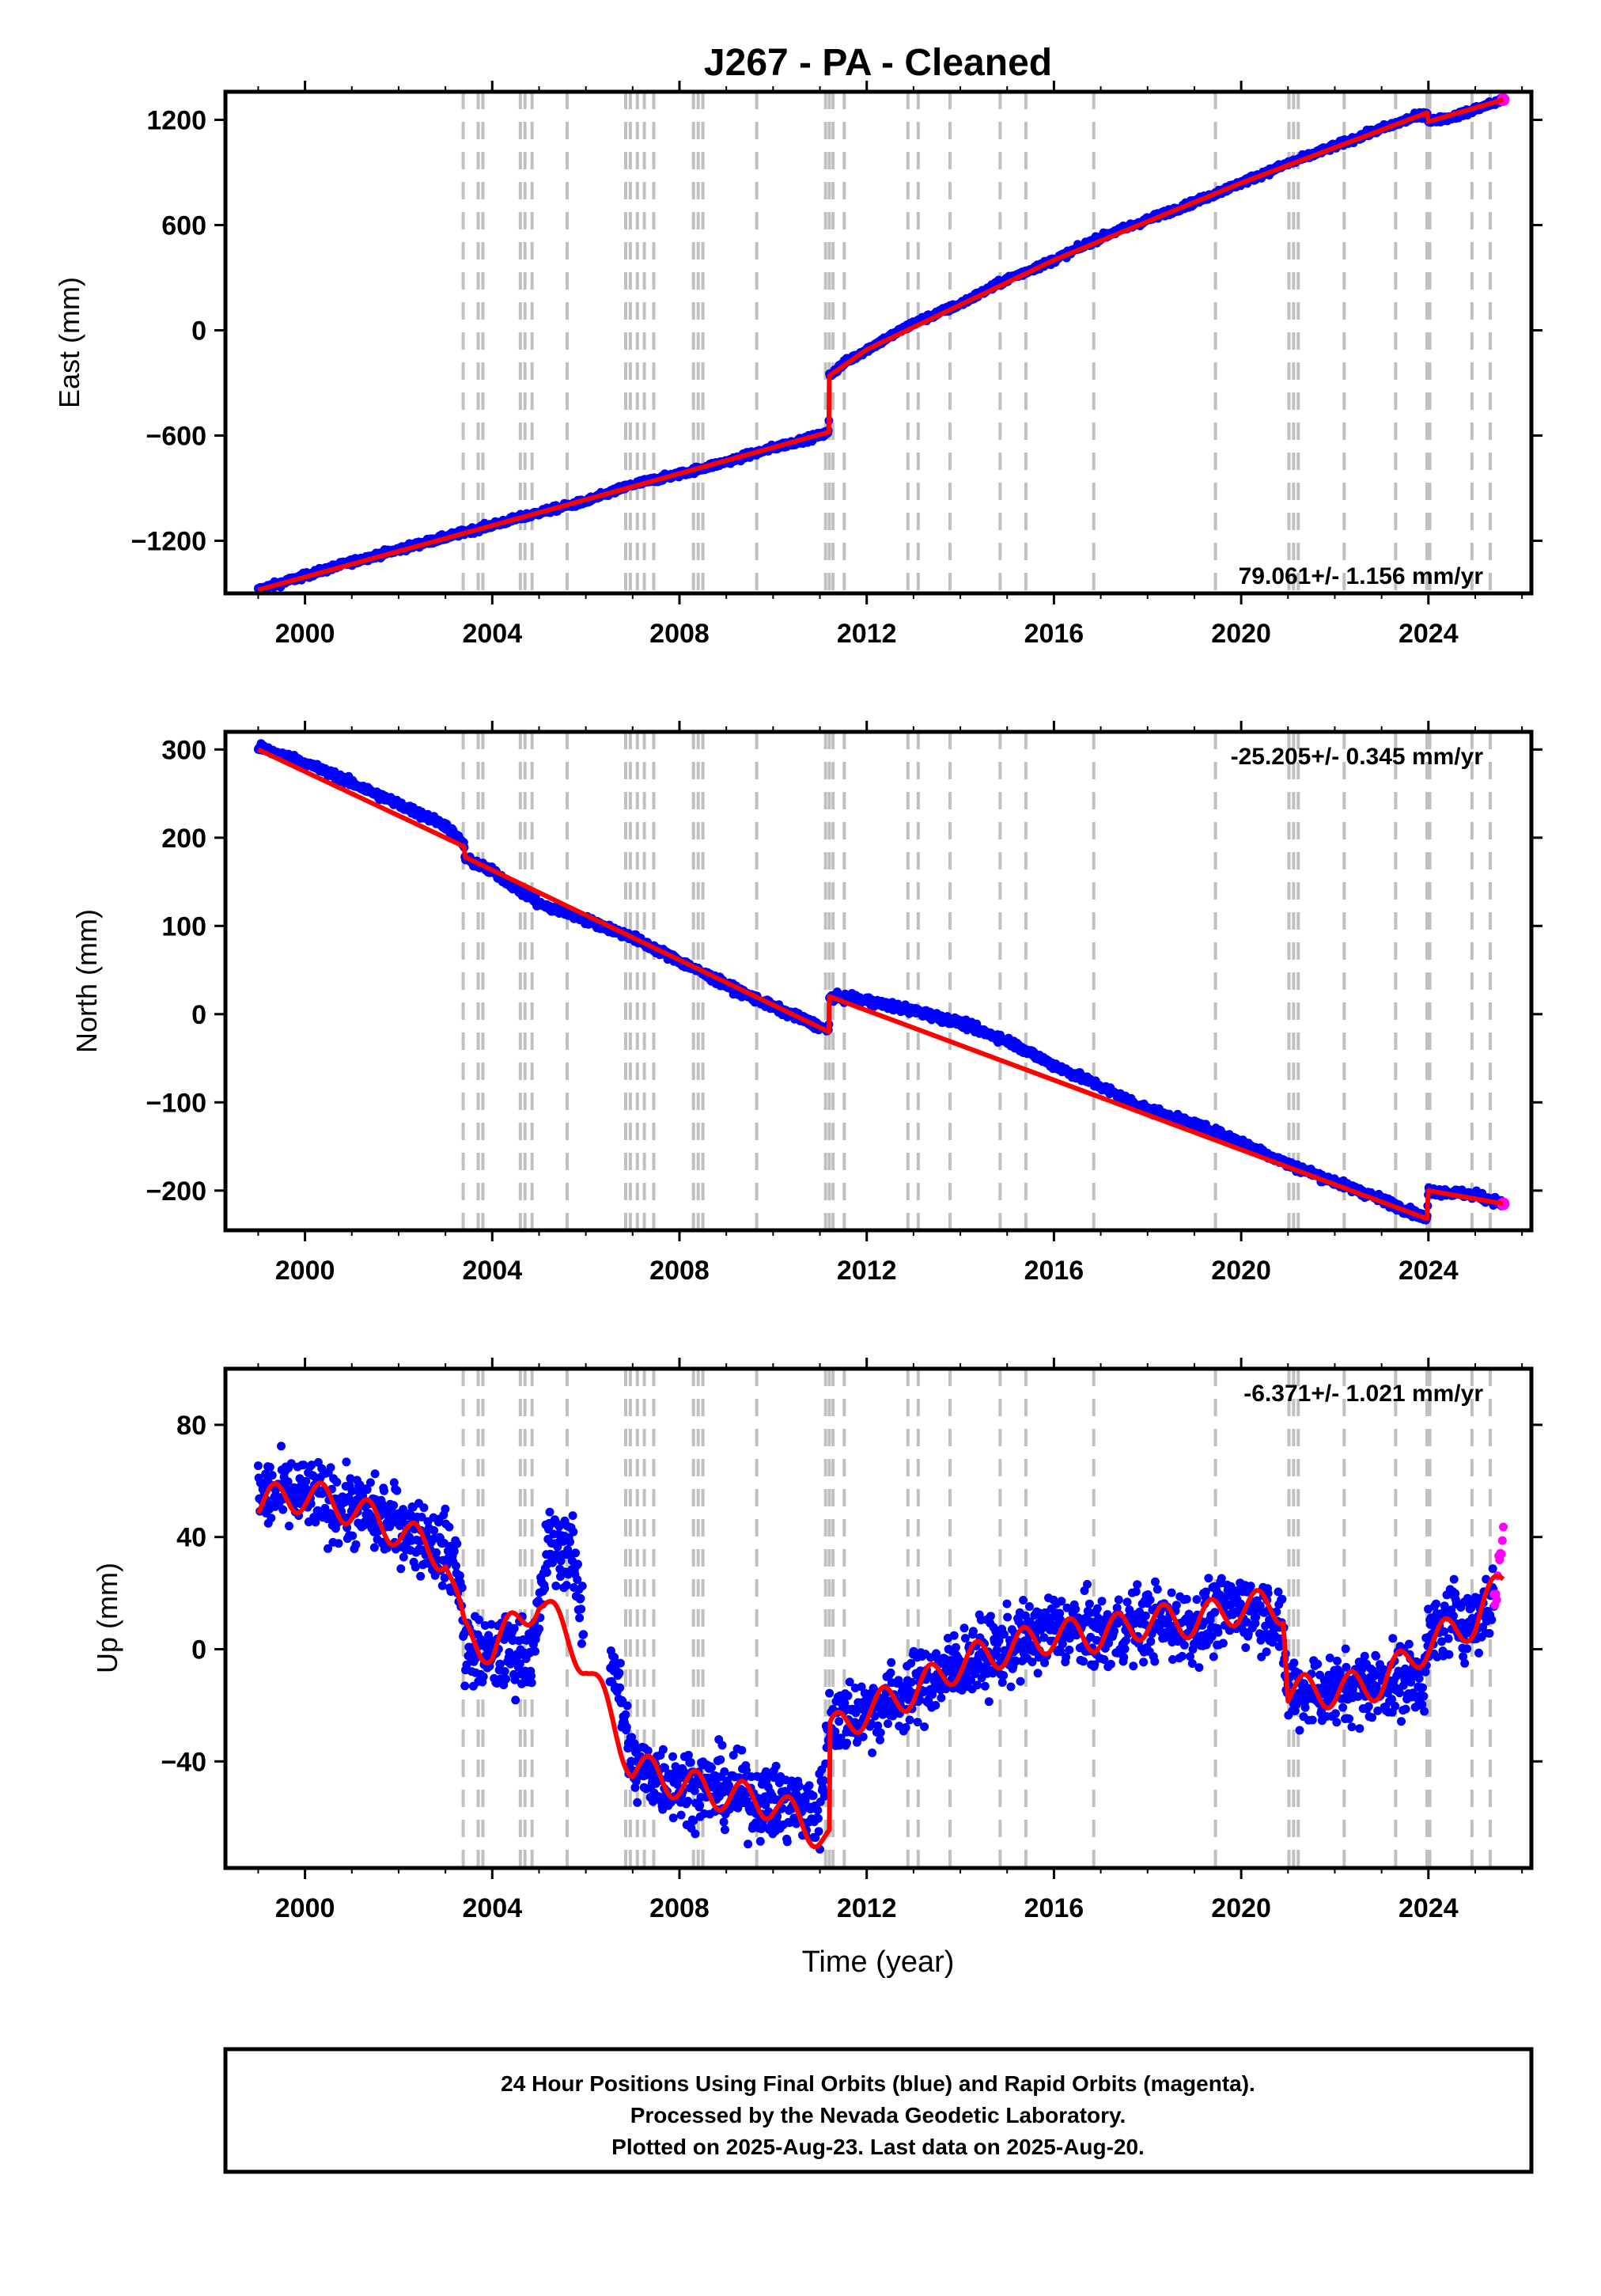 This screenshot has height=2296, width=1601. Describe the element at coordinates (176, 436) in the screenshot. I see `east-y-tick-label: −600` at that location.